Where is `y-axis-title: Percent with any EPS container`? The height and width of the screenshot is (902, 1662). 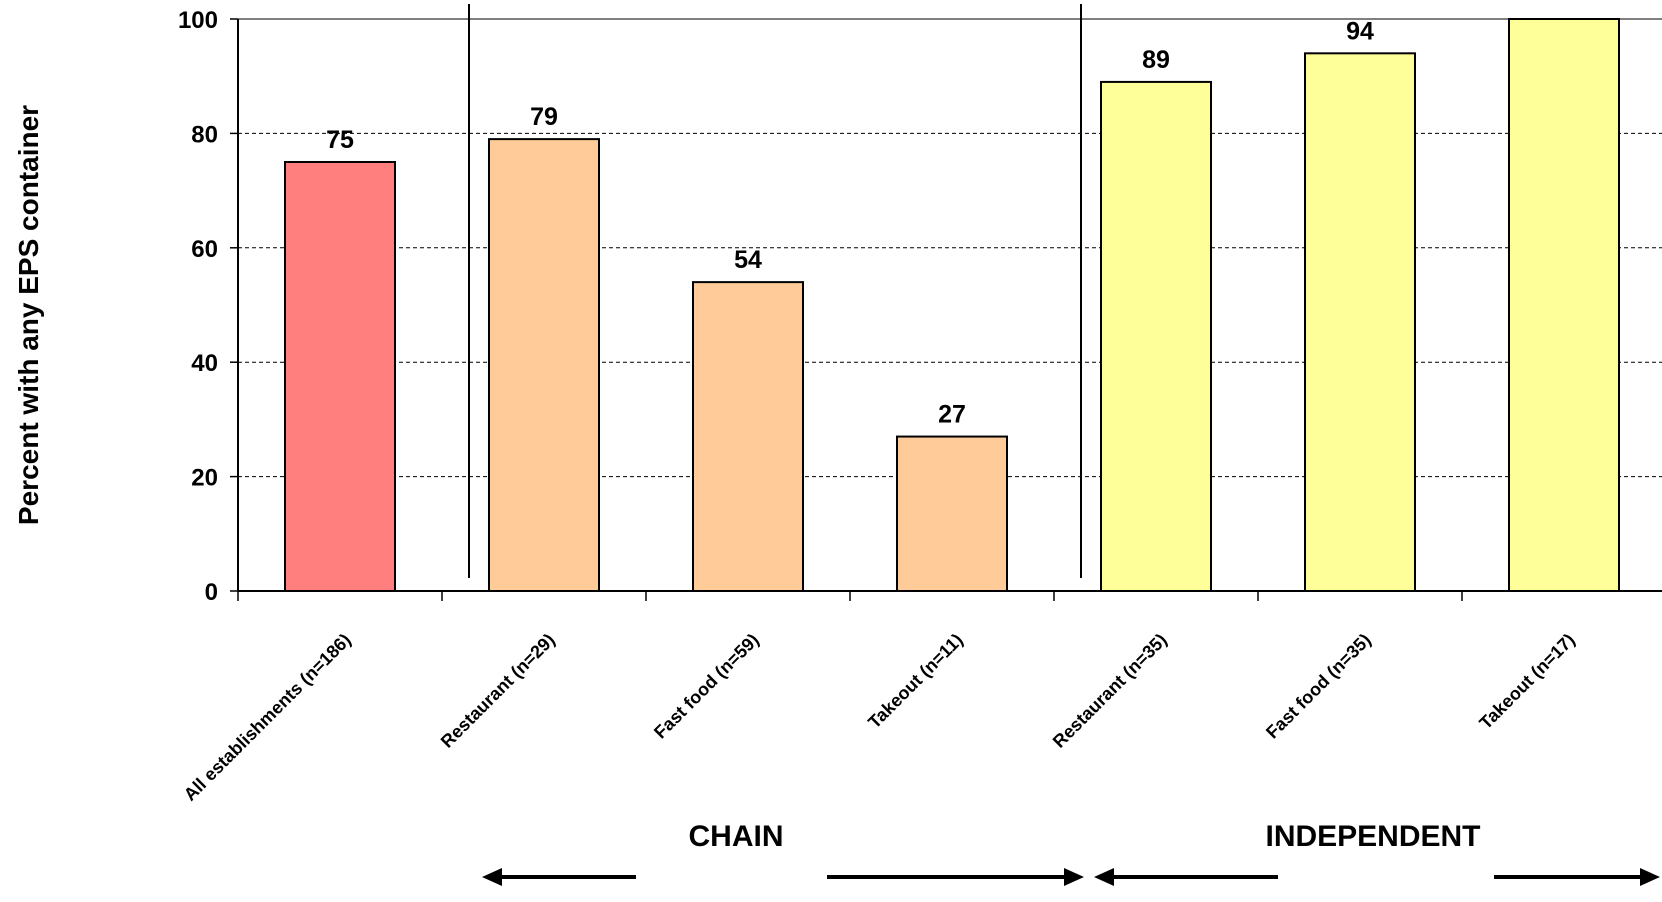
y-axis-title: Percent with any EPS container is located at coordinates (28, 315).